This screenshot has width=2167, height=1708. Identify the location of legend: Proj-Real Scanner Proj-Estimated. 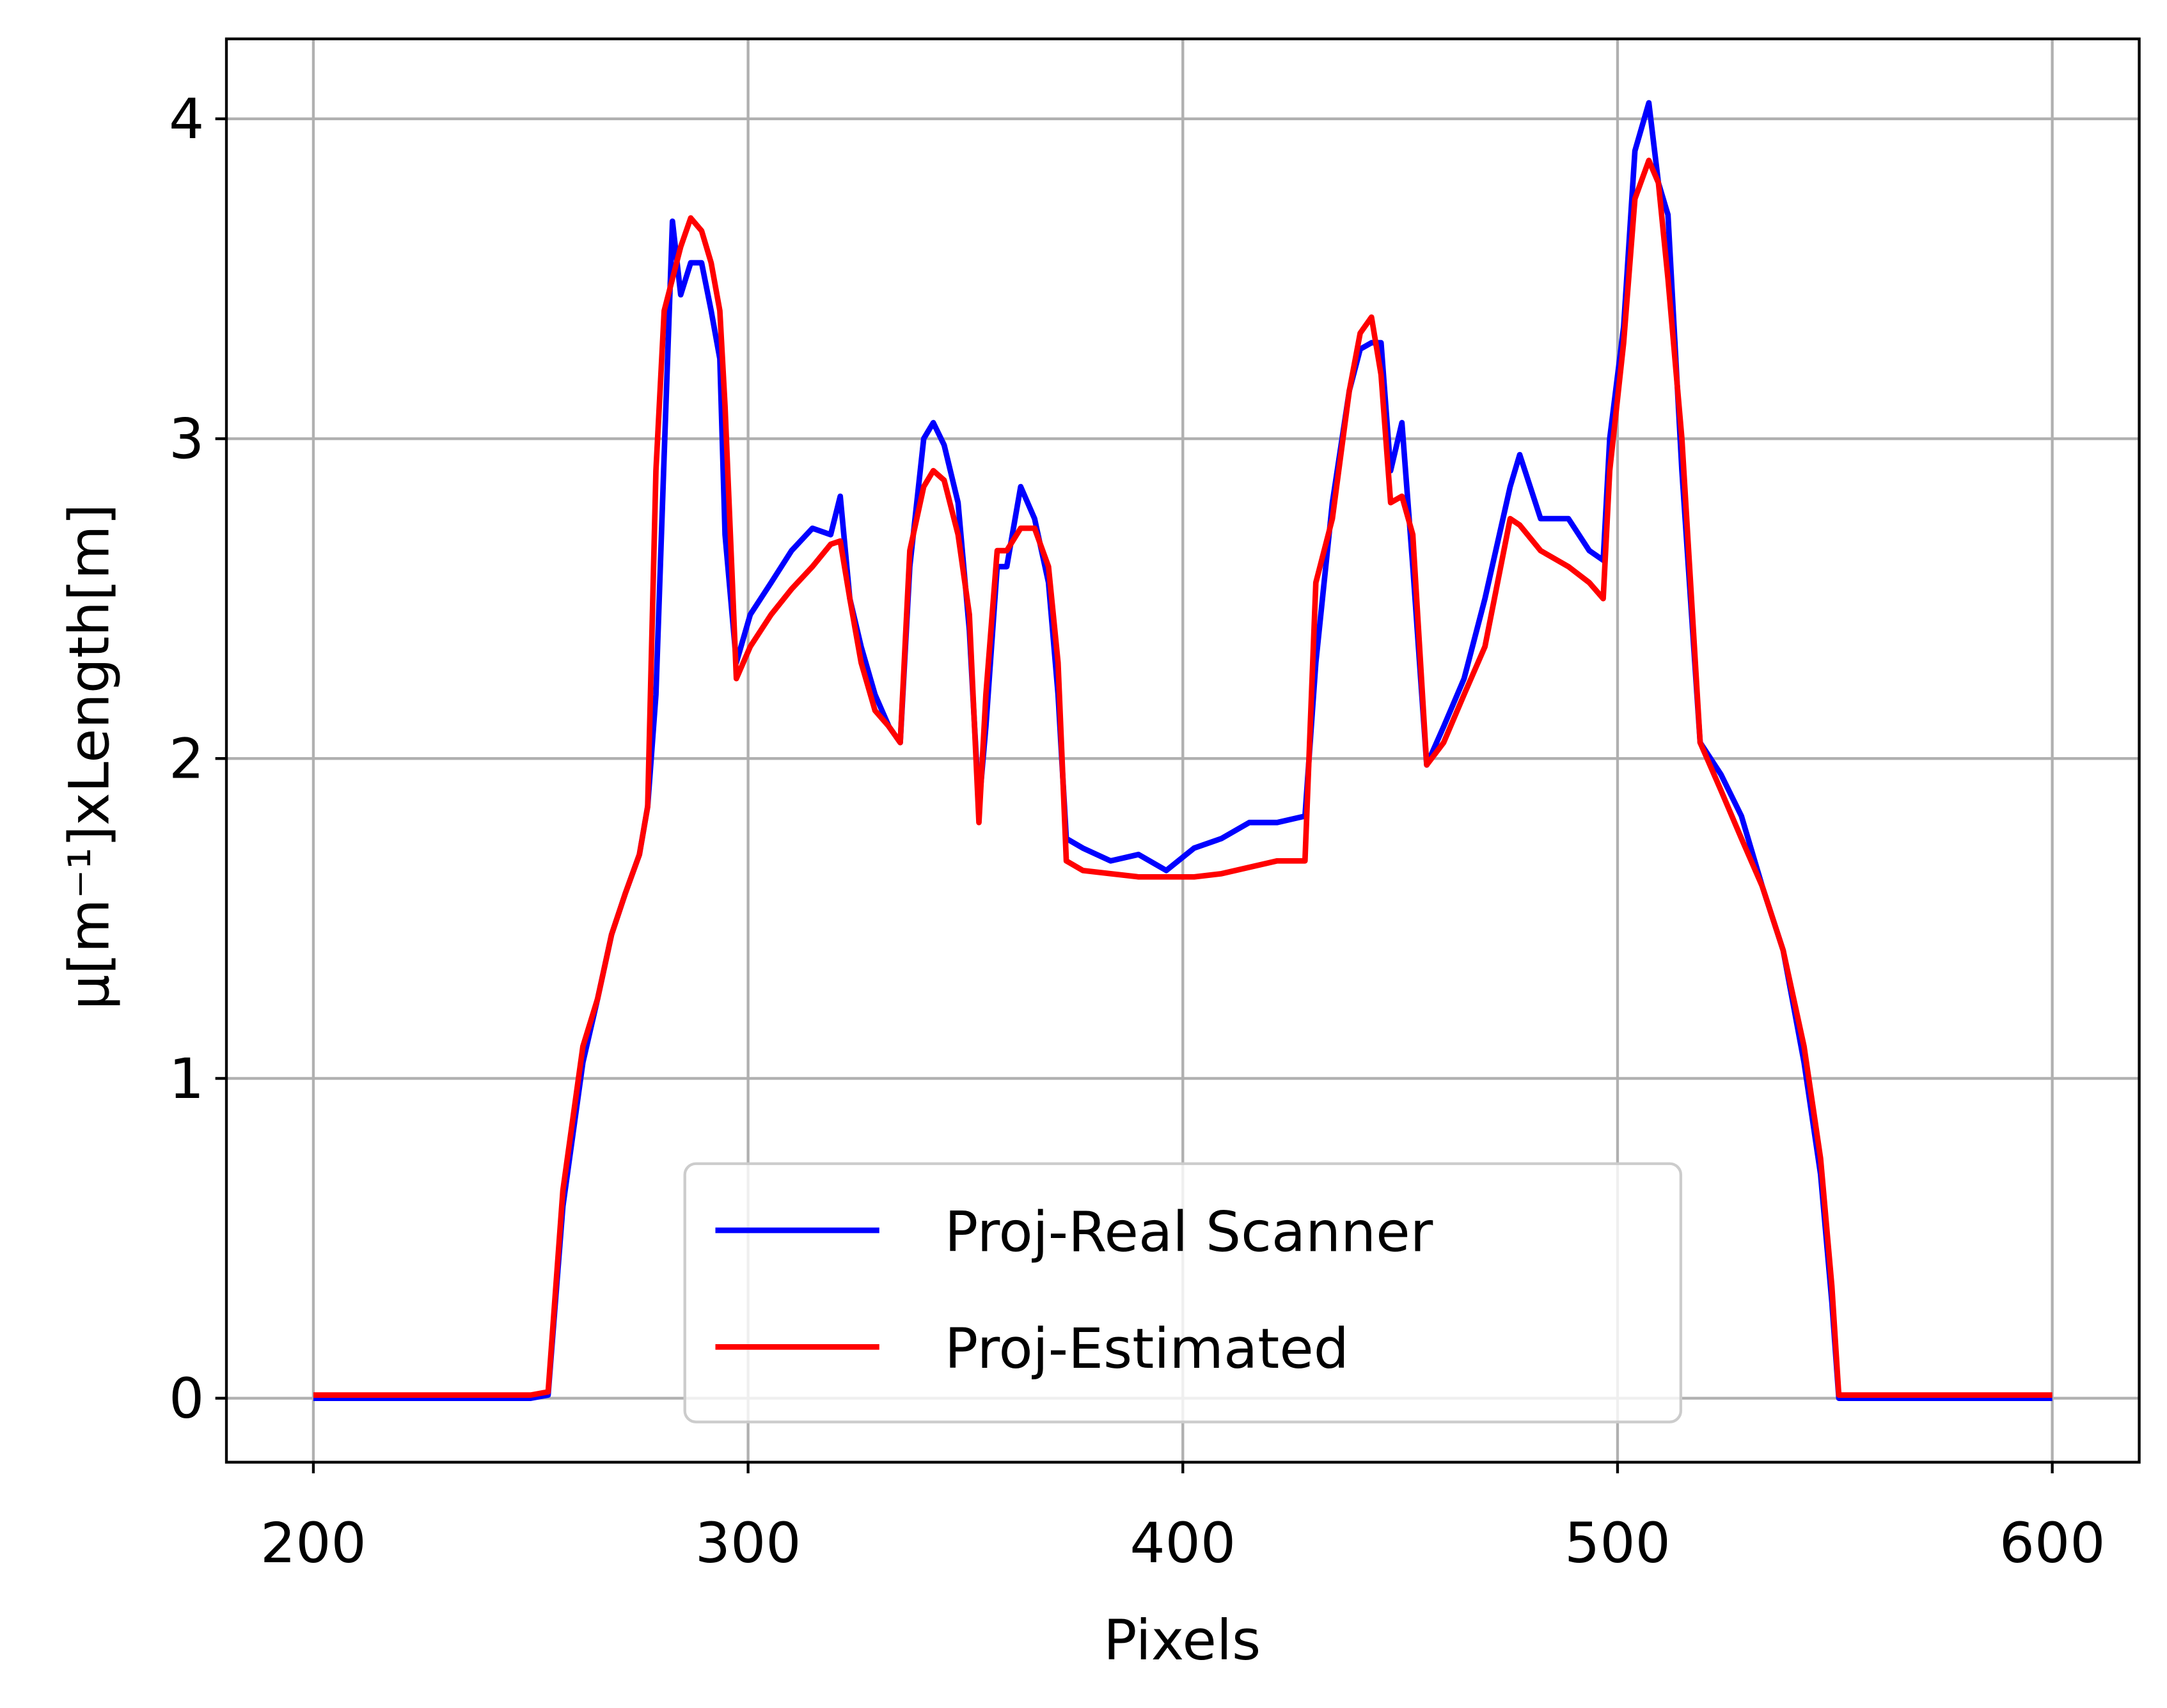
(1183, 1292).